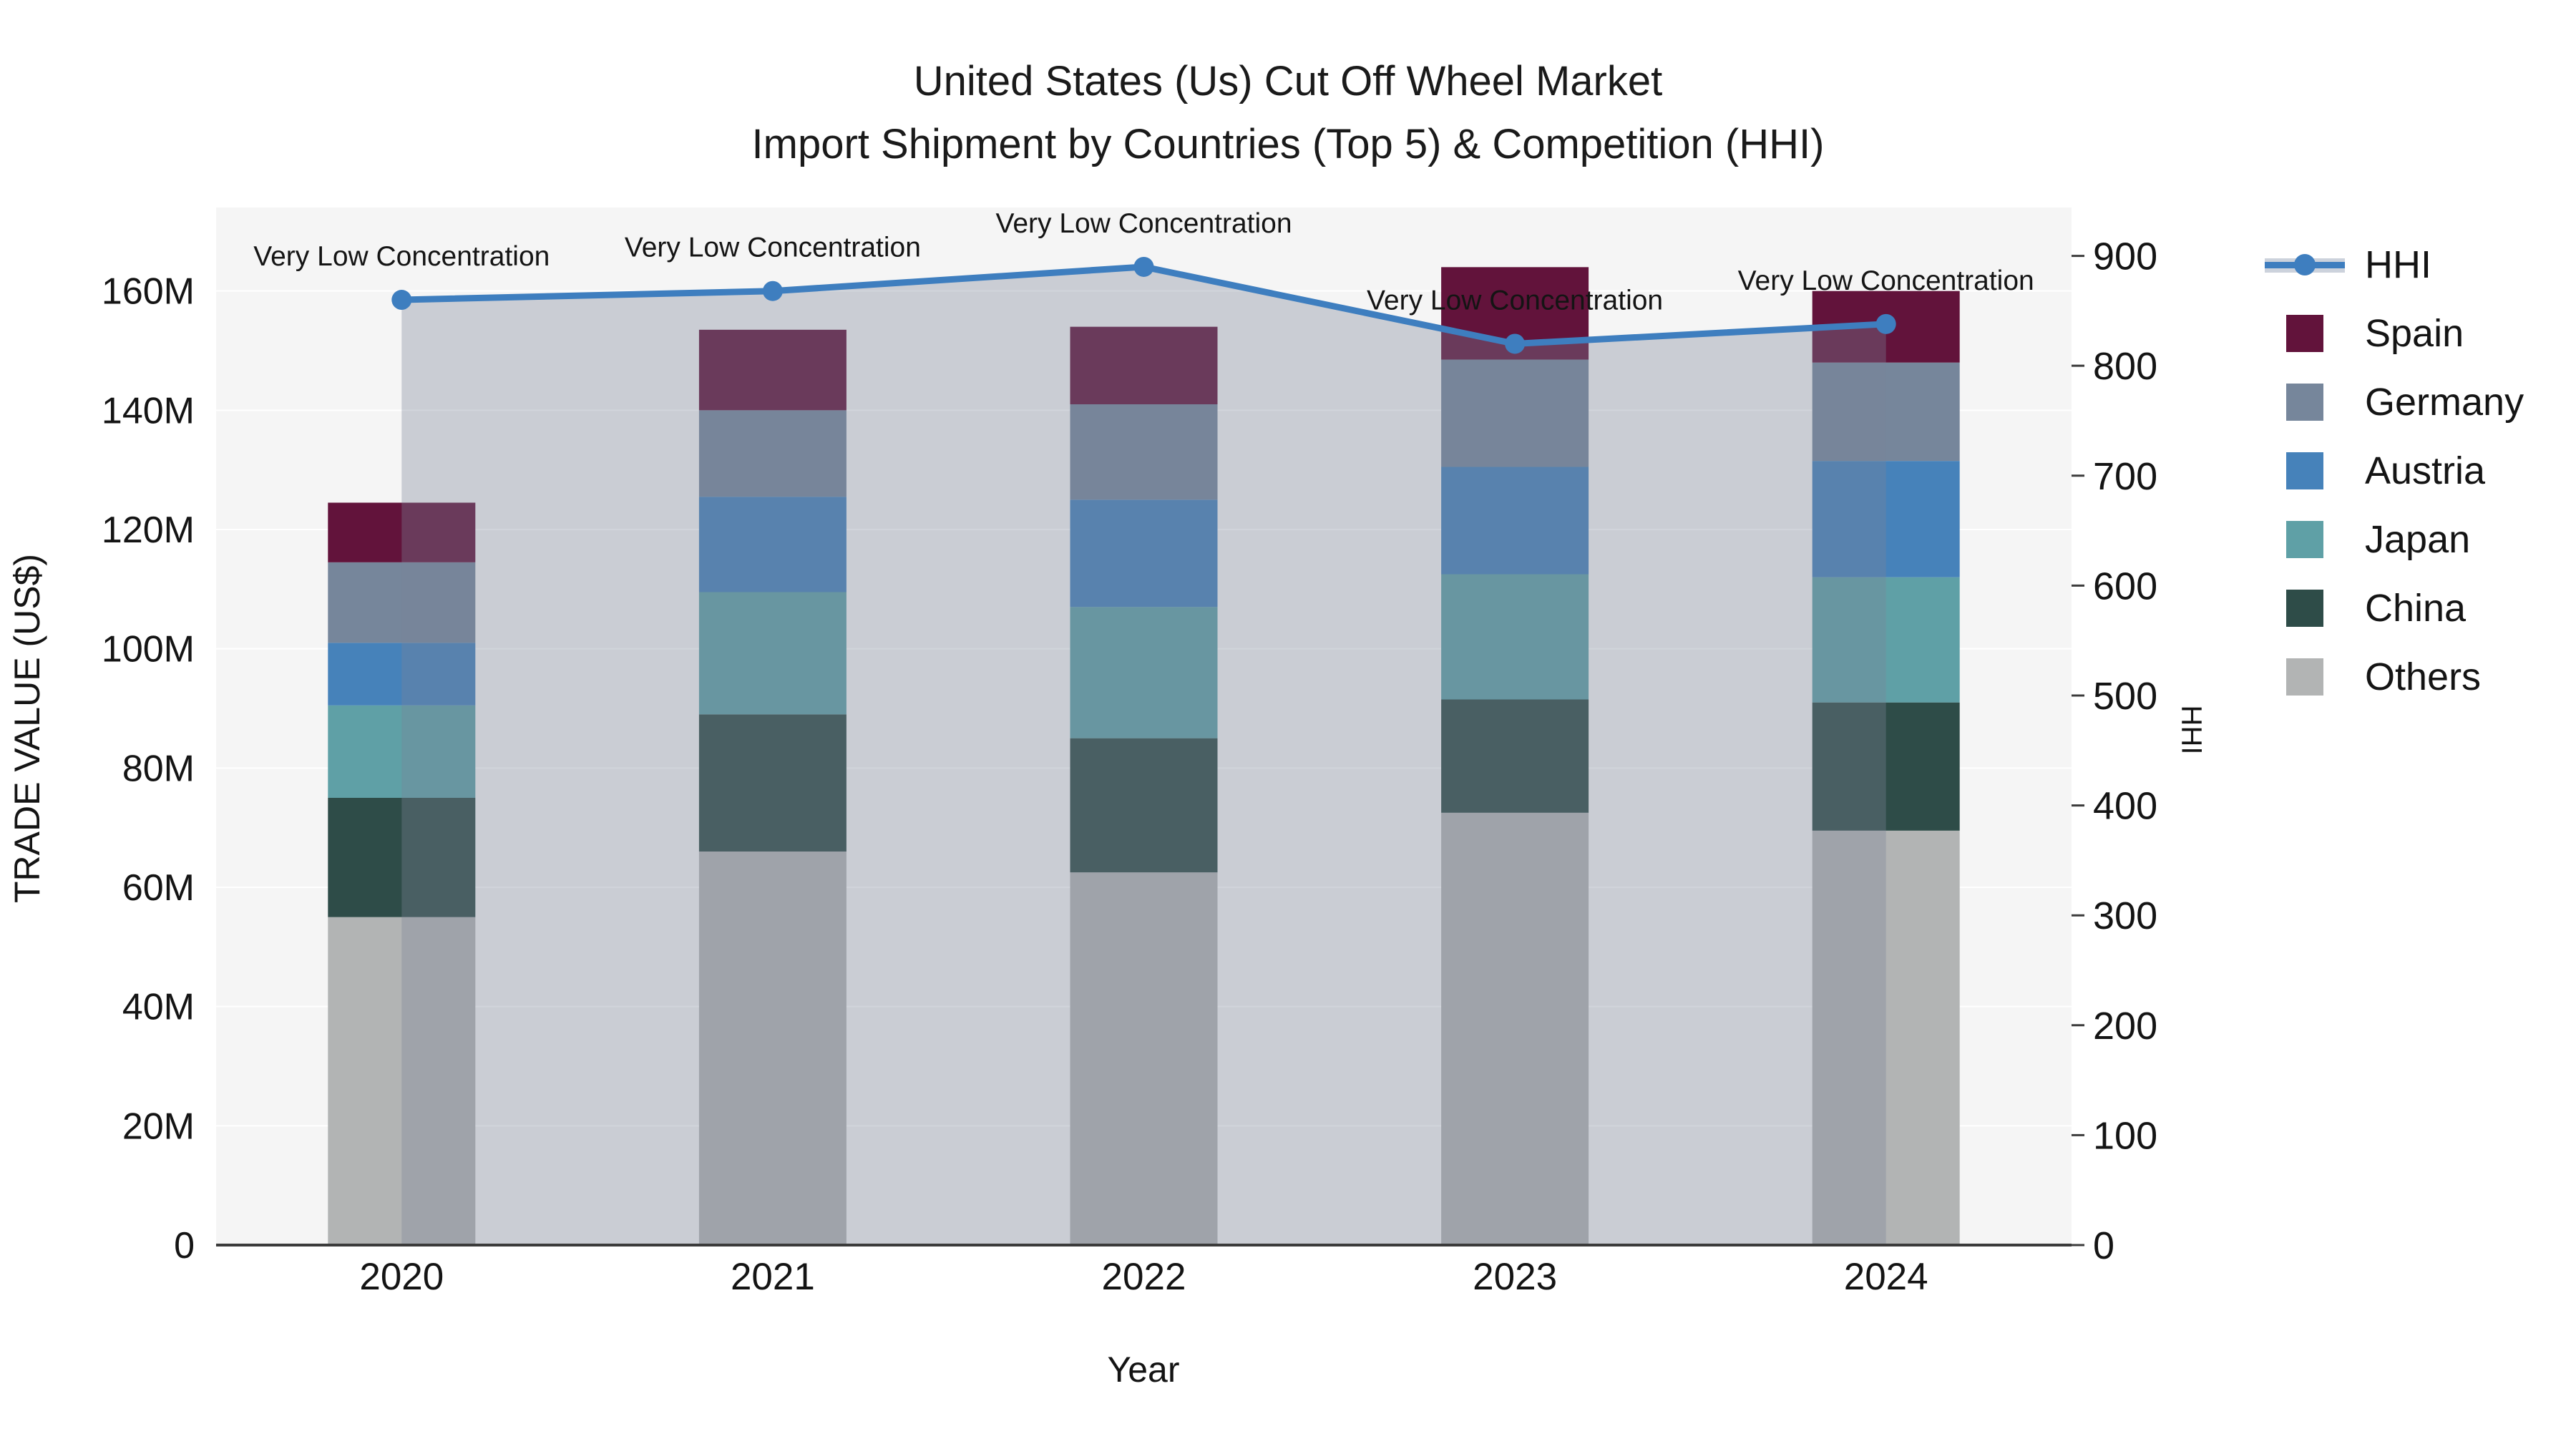 This screenshot has width=2576, height=1449. Describe the element at coordinates (402, 858) in the screenshot. I see `bar-segment-2020-china` at that location.